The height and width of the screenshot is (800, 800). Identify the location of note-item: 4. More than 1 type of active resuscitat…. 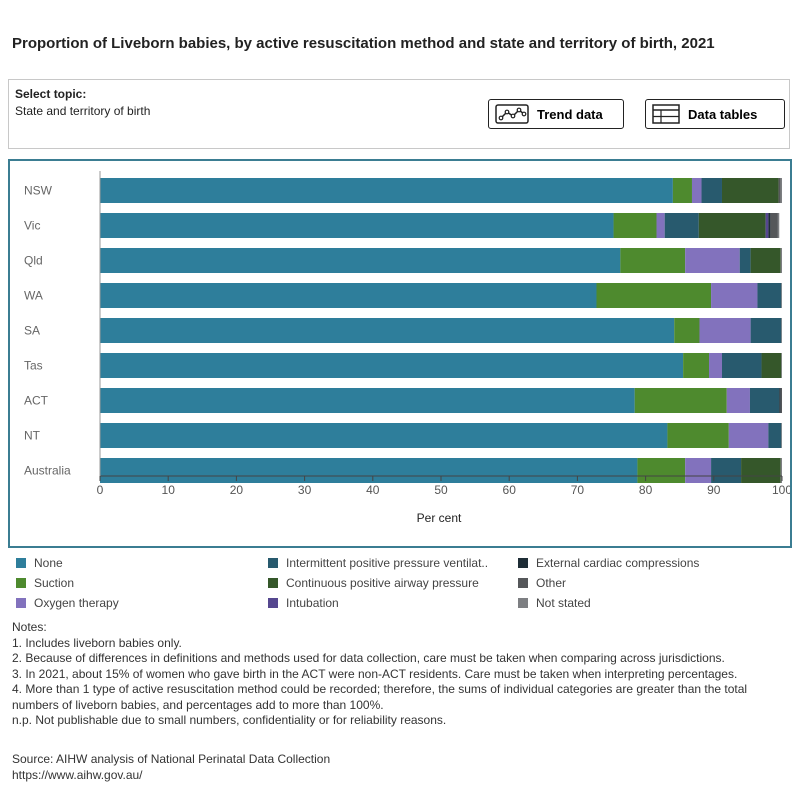
(380, 697).